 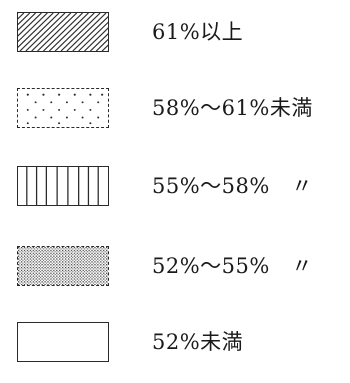 What do you see at coordinates (63, 342) in the screenshot?
I see `swatch-blank` at bounding box center [63, 342].